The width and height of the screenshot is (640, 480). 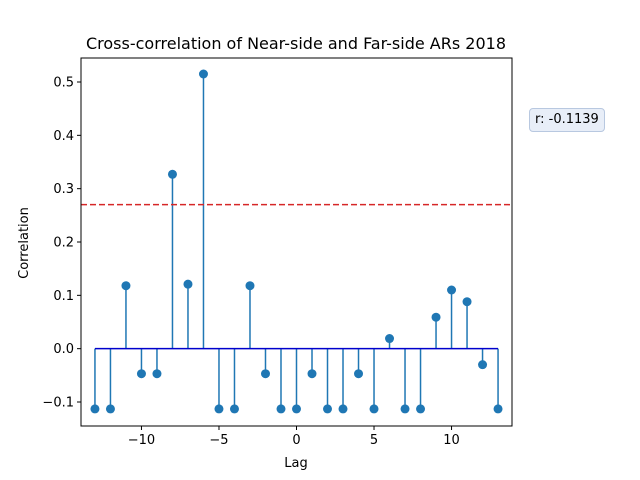 What do you see at coordinates (296, 440) in the screenshot?
I see `x-tick-label: 0` at bounding box center [296, 440].